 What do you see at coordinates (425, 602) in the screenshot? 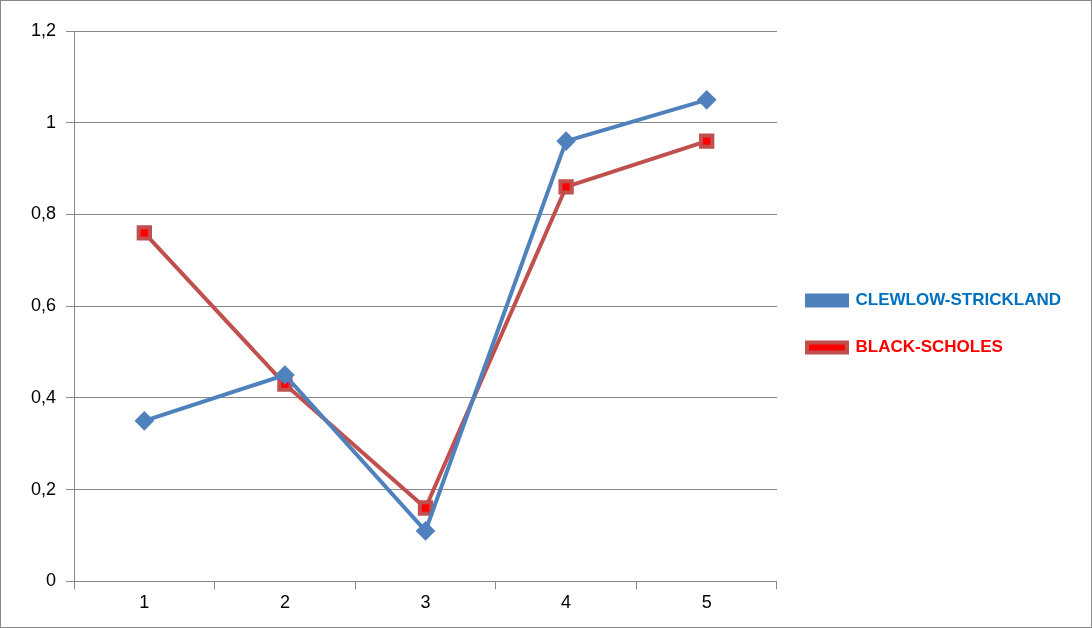
I see `x-tick-label: 3` at bounding box center [425, 602].